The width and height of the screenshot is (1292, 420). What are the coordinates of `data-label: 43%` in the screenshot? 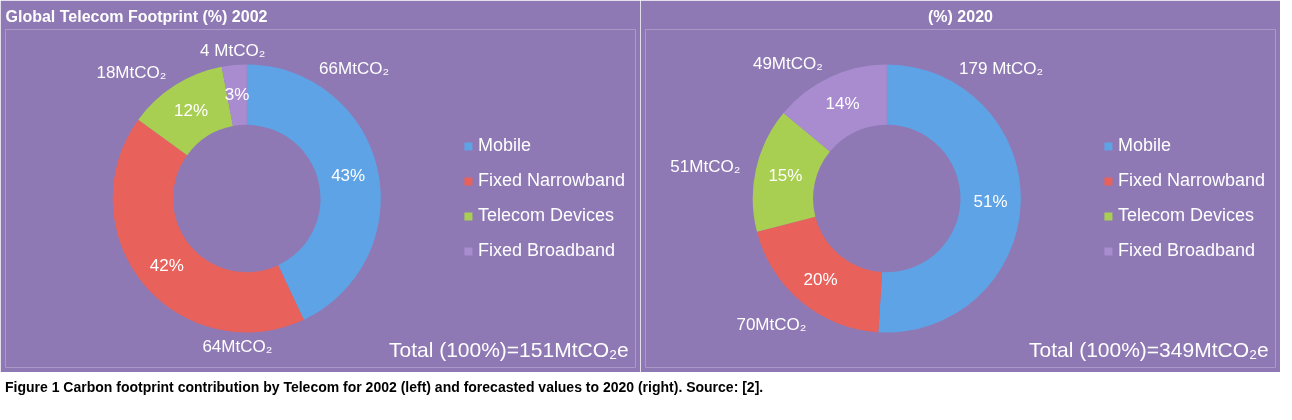 It's located at (348, 176).